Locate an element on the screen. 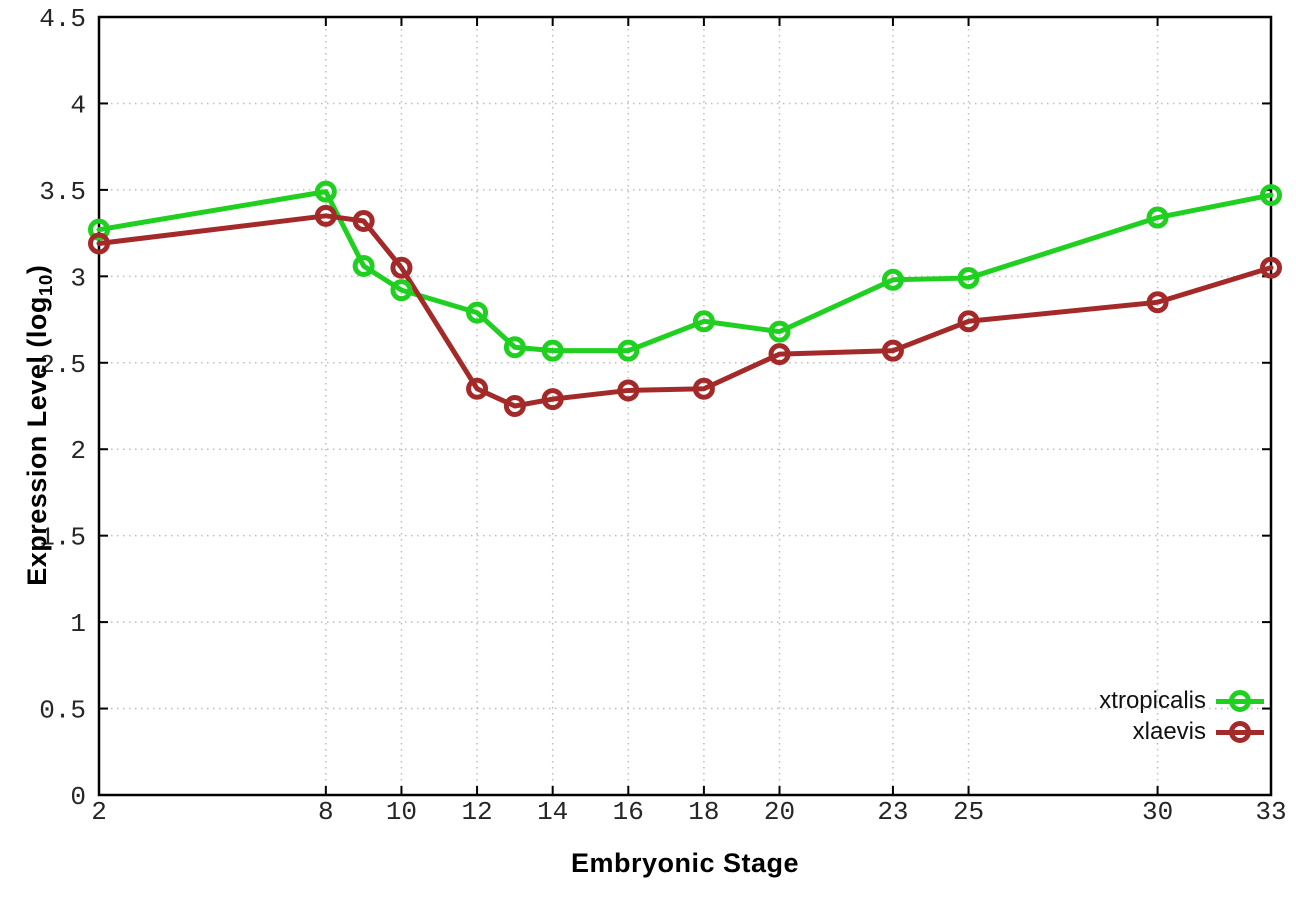  legend-label-xlaevis: xlaevis is located at coordinates (1169, 731).